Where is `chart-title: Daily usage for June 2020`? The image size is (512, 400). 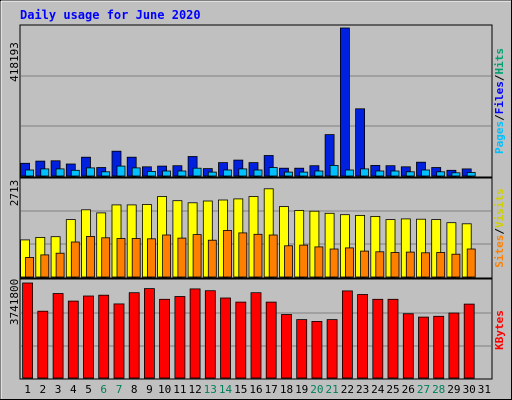
chart-title: Daily usage for June 2020 is located at coordinates (110, 15).